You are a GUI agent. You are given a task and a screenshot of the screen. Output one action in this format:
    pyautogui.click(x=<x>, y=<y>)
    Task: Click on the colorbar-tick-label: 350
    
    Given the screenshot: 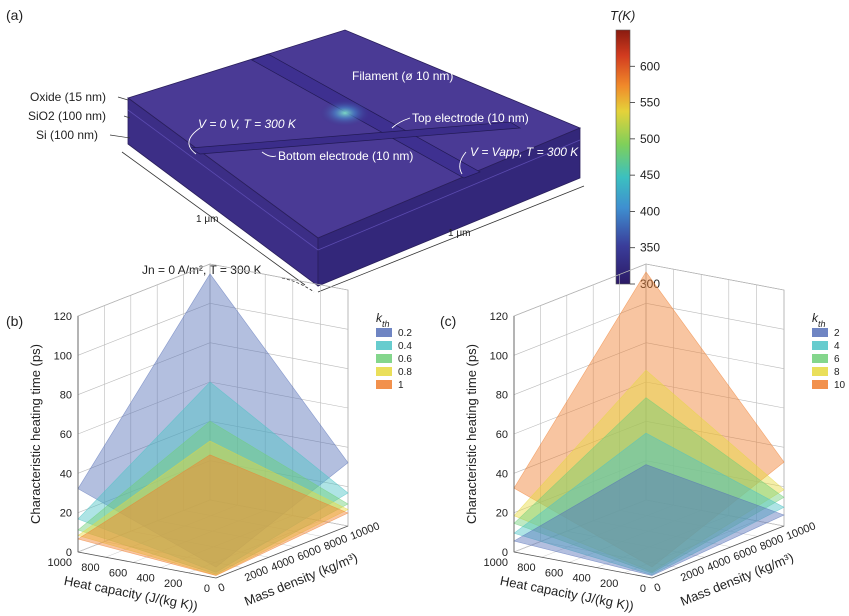 What is the action you would take?
    pyautogui.click(x=650, y=248)
    